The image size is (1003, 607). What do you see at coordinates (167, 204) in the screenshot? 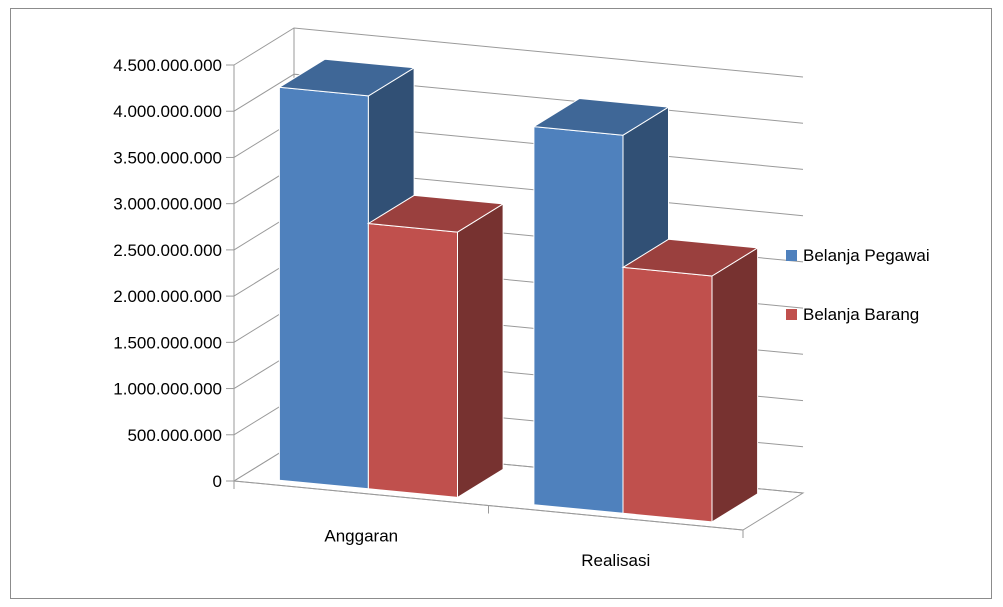
I see `y-tick-label: 3.000.000.000` at bounding box center [167, 204].